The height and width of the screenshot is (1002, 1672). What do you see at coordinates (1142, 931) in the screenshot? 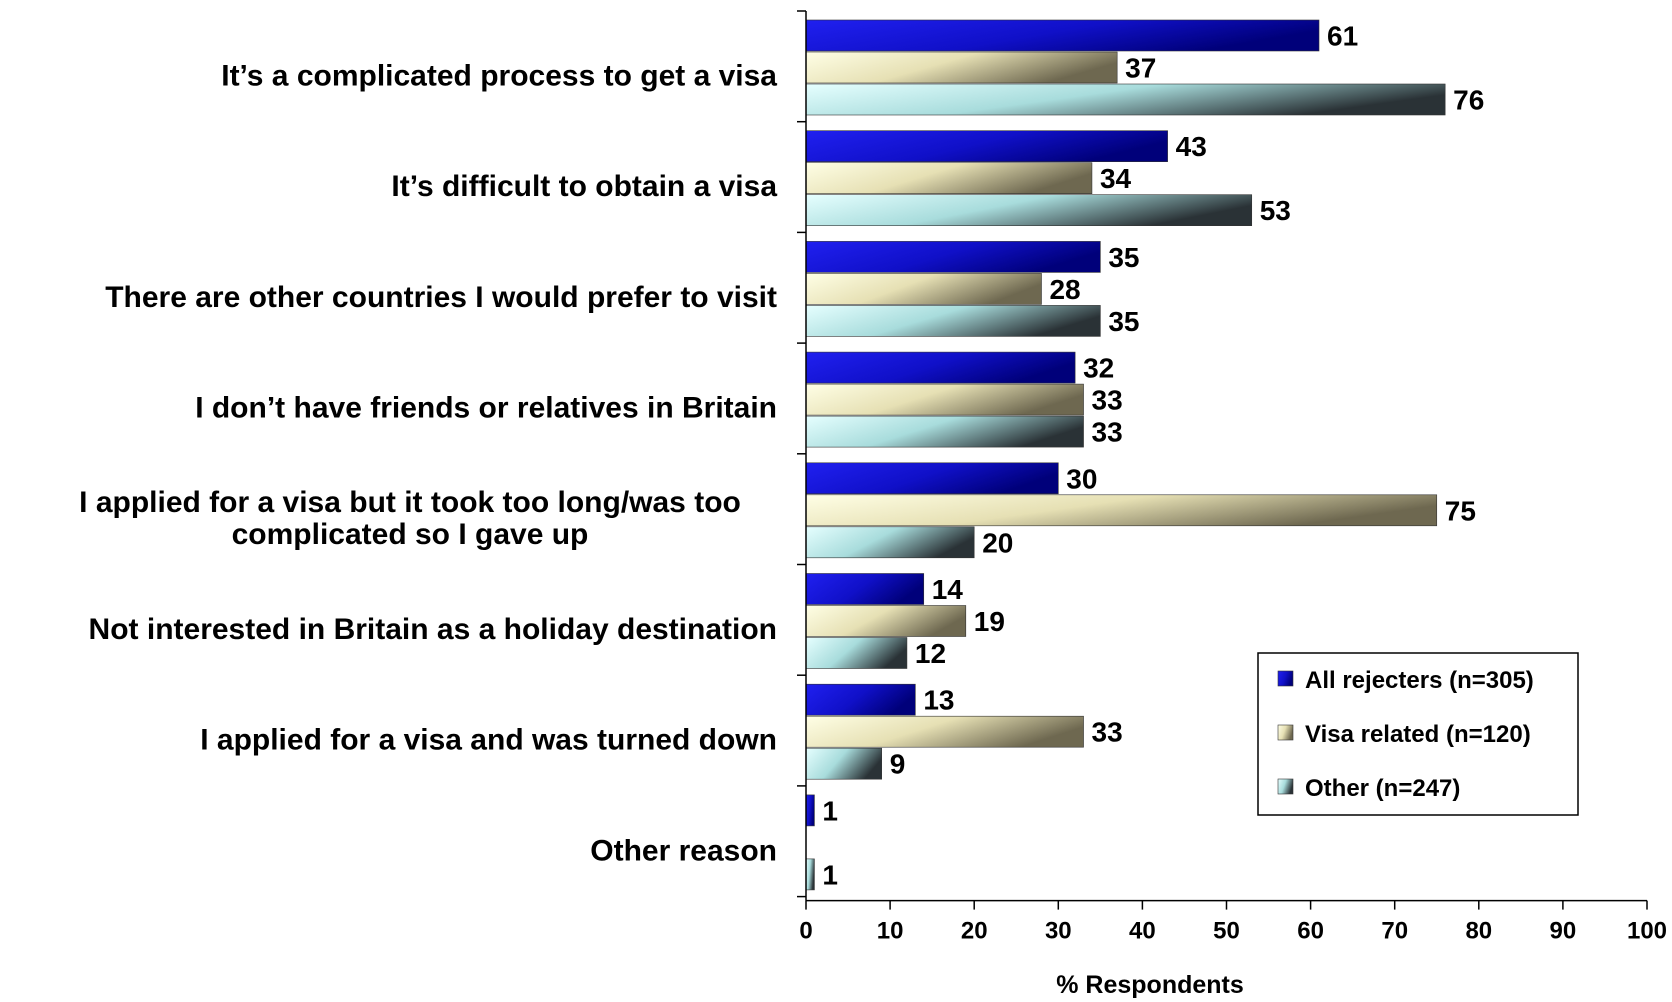
I see `x-tick-label: 40` at bounding box center [1142, 931].